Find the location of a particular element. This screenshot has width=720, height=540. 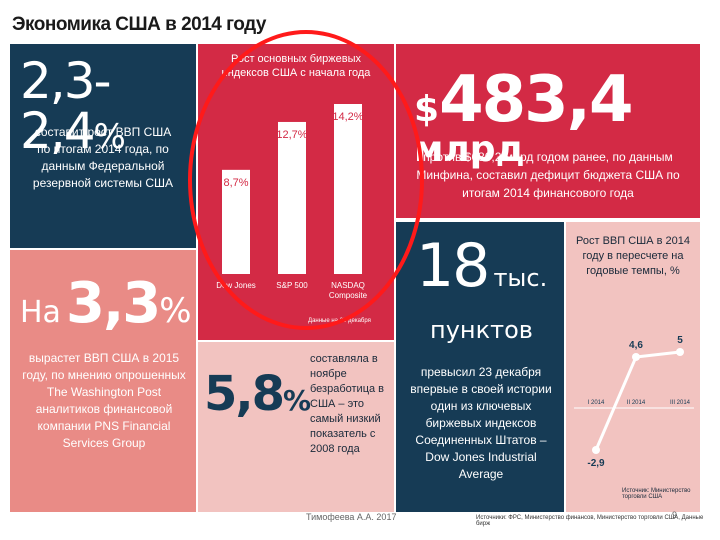

gdp-category-label-1: II 2014 is located at coordinates (636, 403).